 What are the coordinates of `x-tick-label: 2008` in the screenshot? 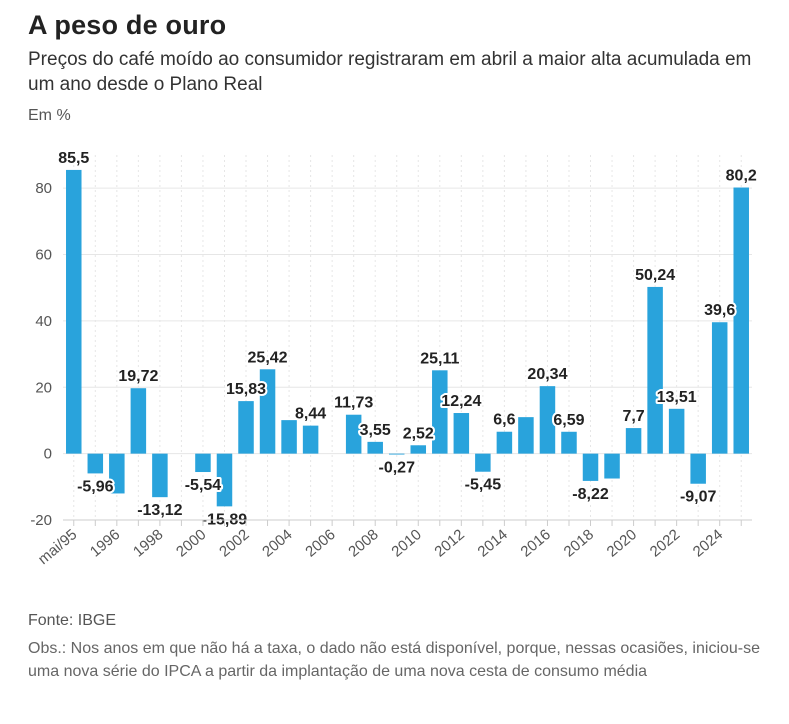 It's located at (363, 543).